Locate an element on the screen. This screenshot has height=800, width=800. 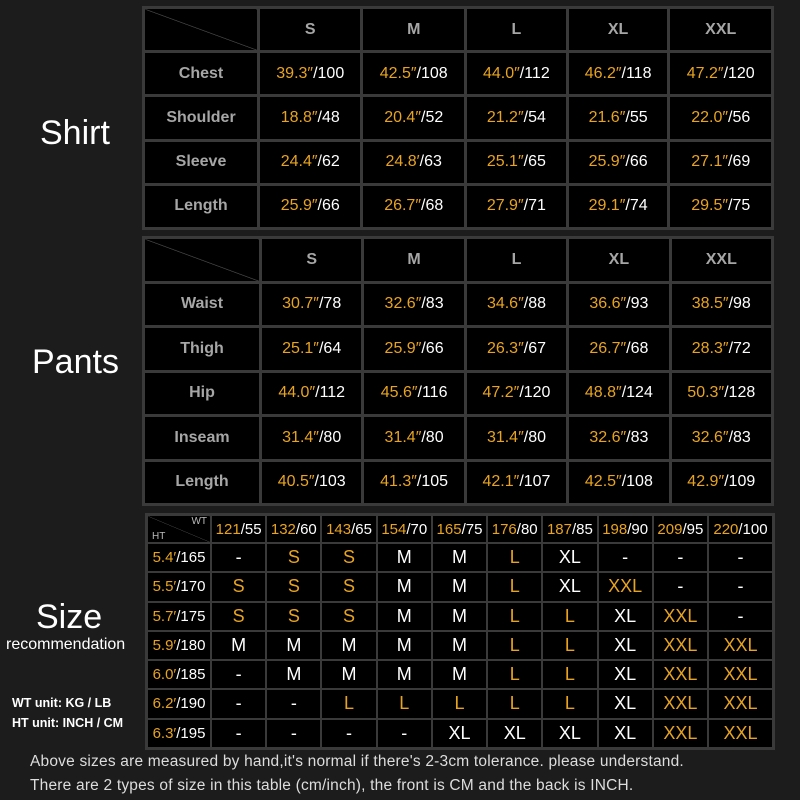
measurement-cell: 31.4″/80 is located at coordinates (311, 438).